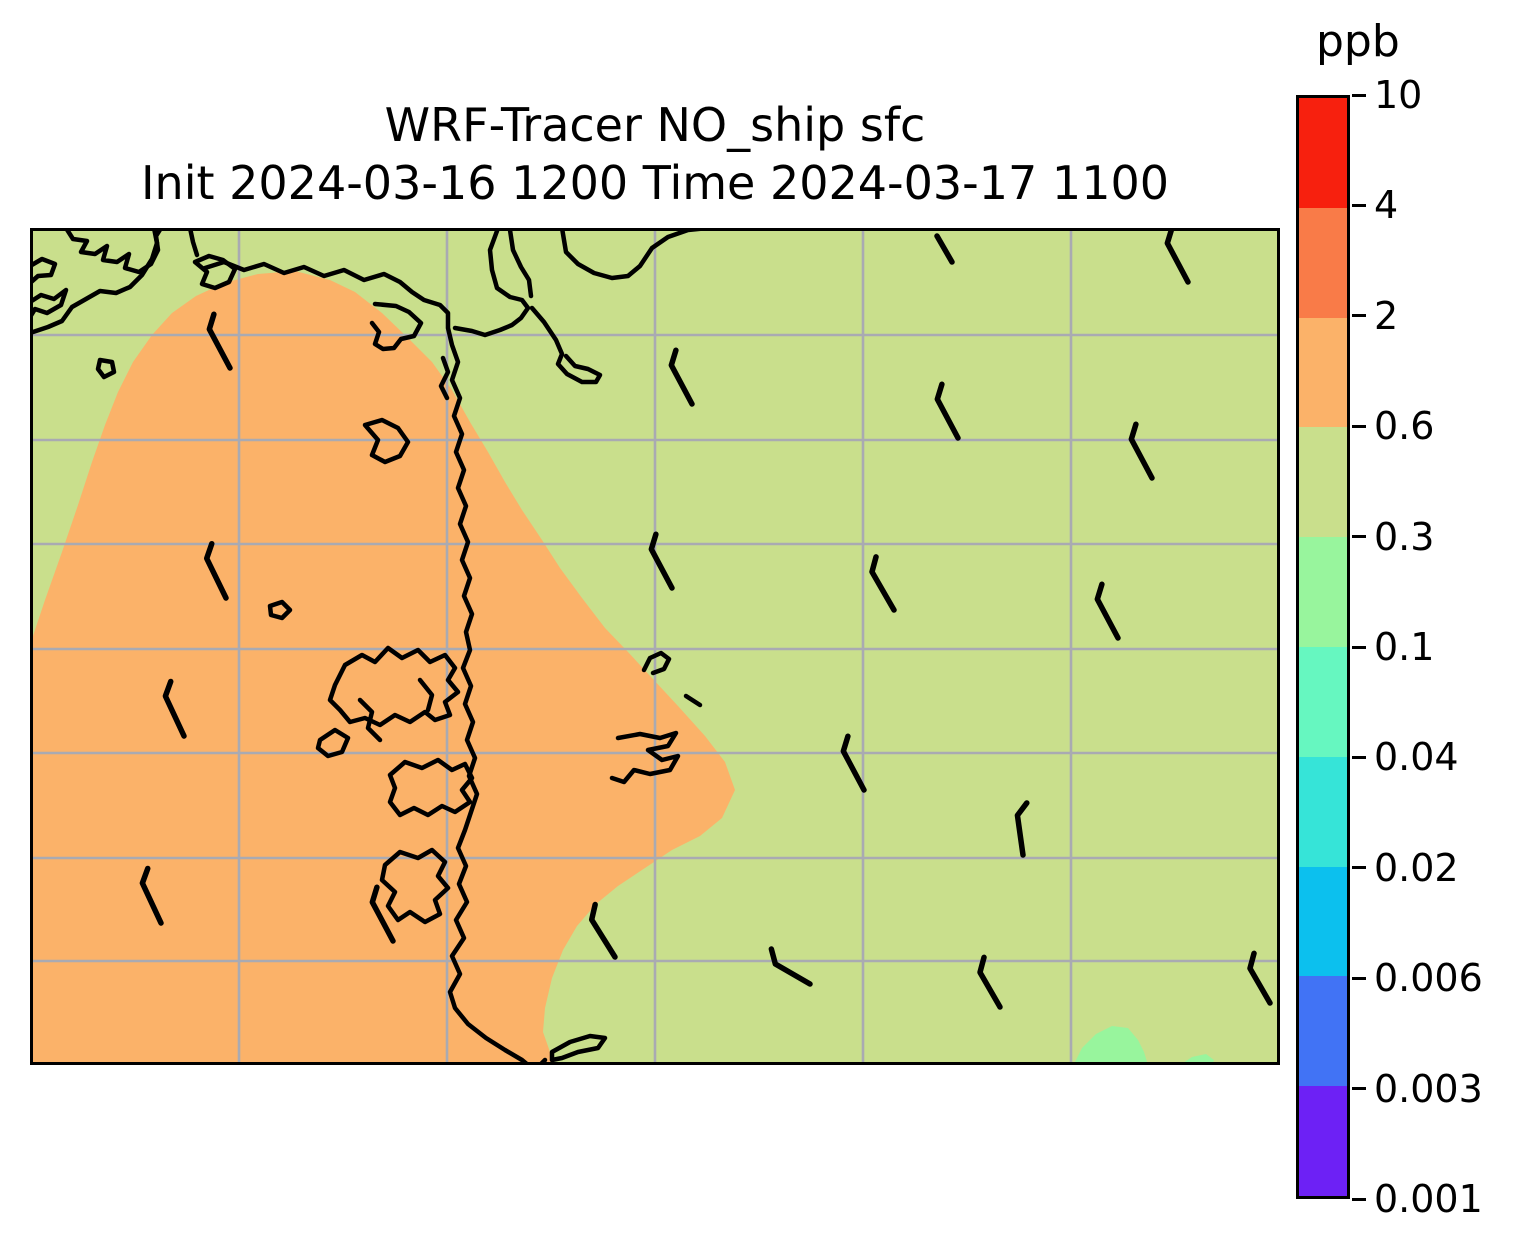 This screenshot has height=1256, width=1528. Describe the element at coordinates (1358, 41) in the screenshot. I see `colorbar-unit-label: ppb` at that location.